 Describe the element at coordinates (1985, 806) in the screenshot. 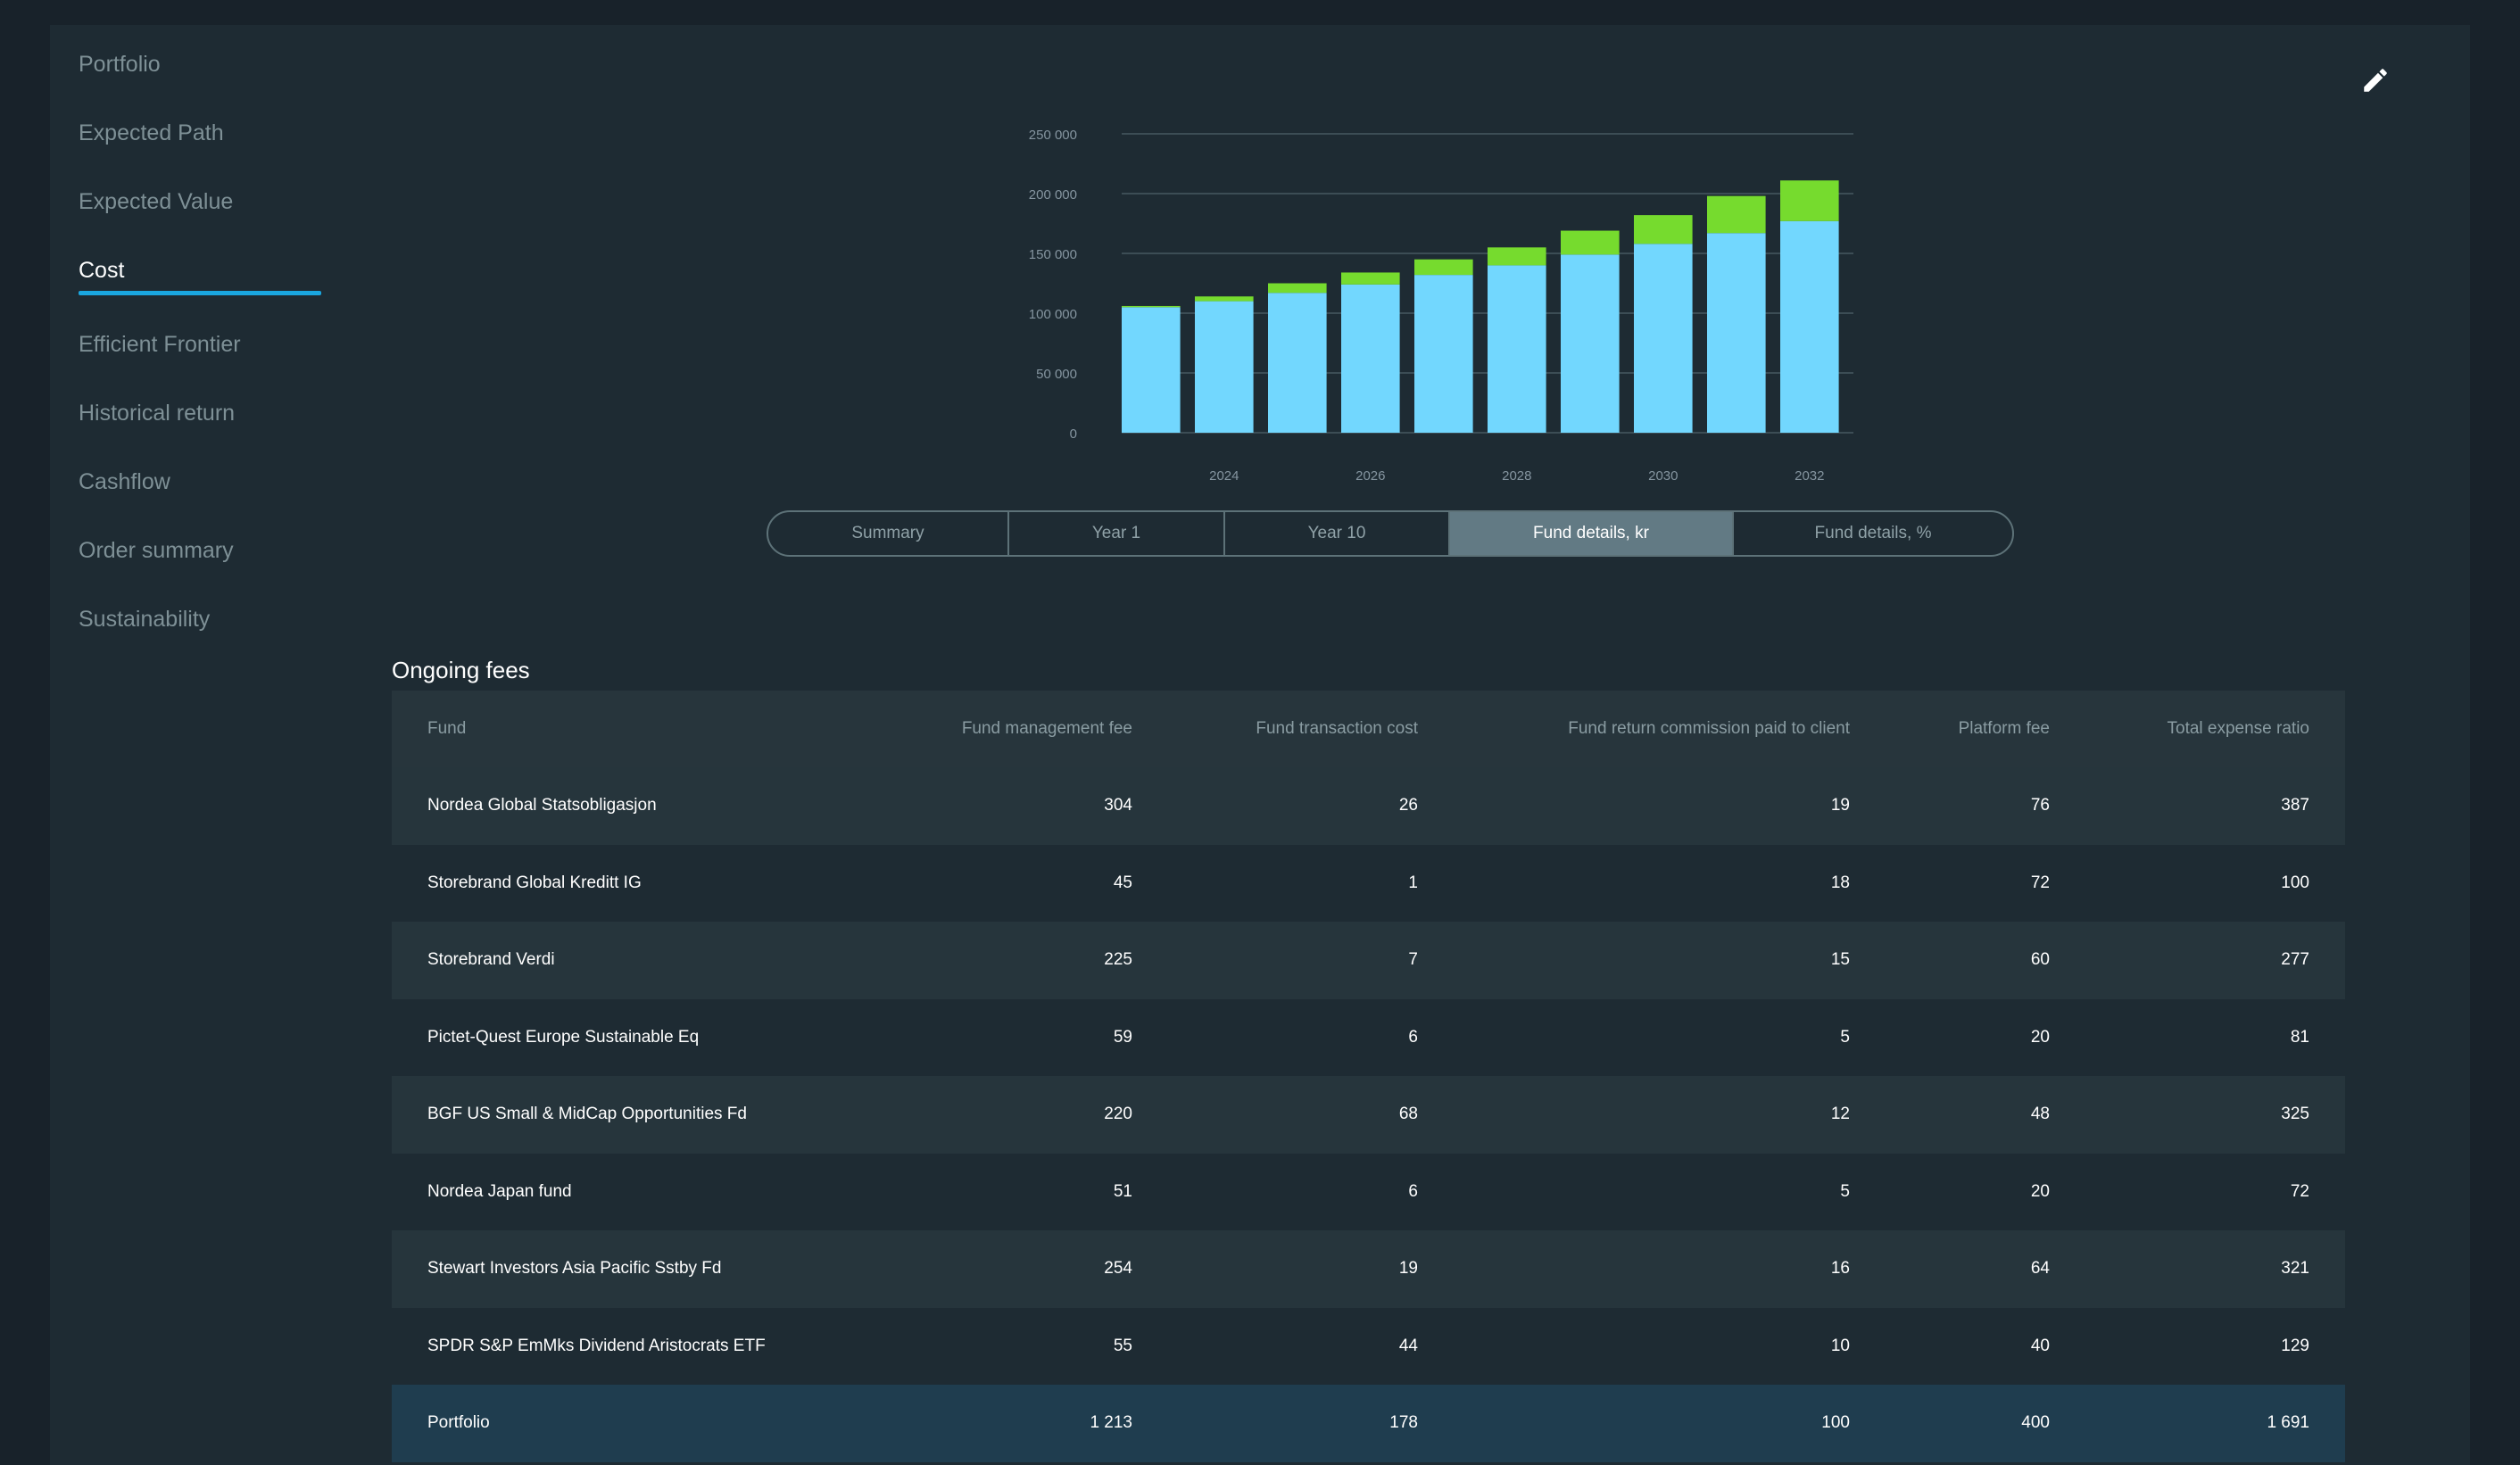

I see `fee-value-cell: 76` at that location.